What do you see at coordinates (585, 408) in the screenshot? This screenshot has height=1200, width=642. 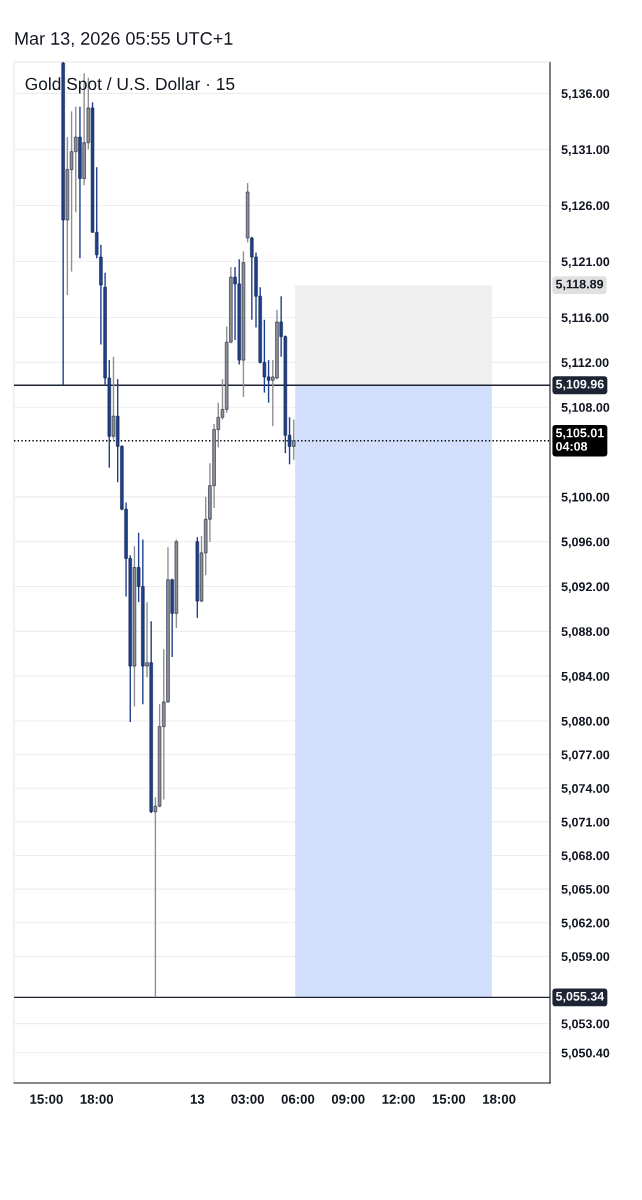 I see `y-tick-label: 5,108.00` at bounding box center [585, 408].